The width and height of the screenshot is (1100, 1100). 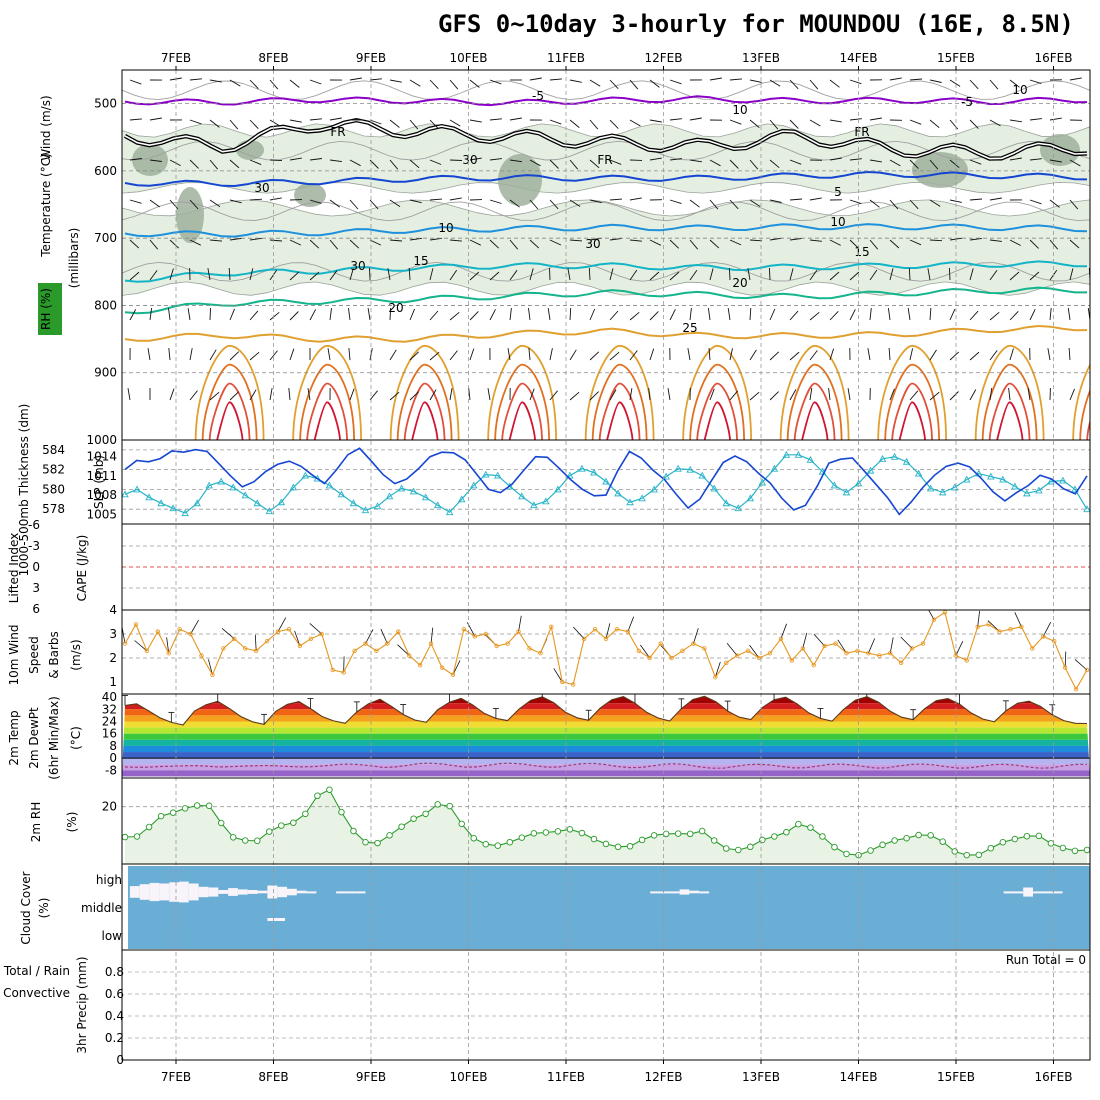 I want to click on y-tick-precip: 0.6, so click(x=114, y=994).